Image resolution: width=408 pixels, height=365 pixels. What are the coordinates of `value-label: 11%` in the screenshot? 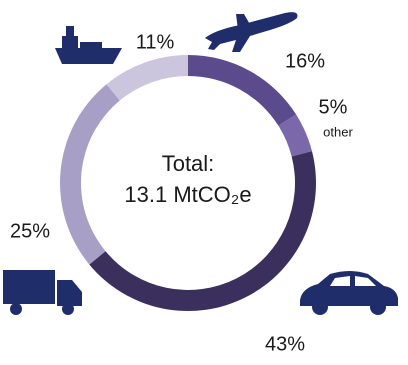 It's located at (155, 42).